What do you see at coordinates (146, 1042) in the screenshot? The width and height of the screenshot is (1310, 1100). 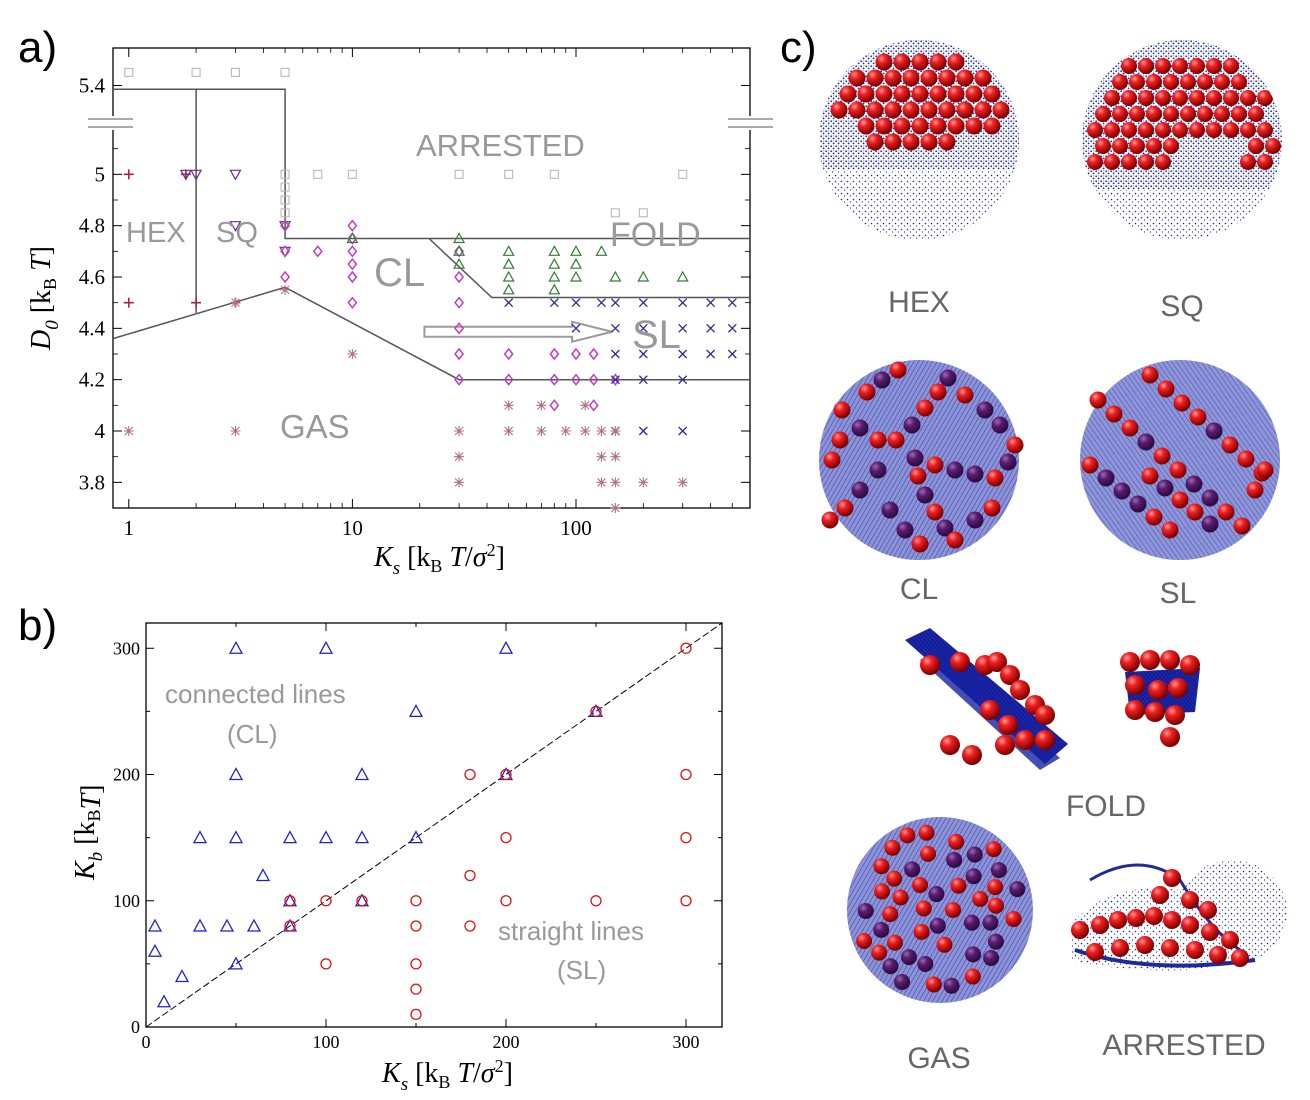 I see `x-tick-label-b: 0` at bounding box center [146, 1042].